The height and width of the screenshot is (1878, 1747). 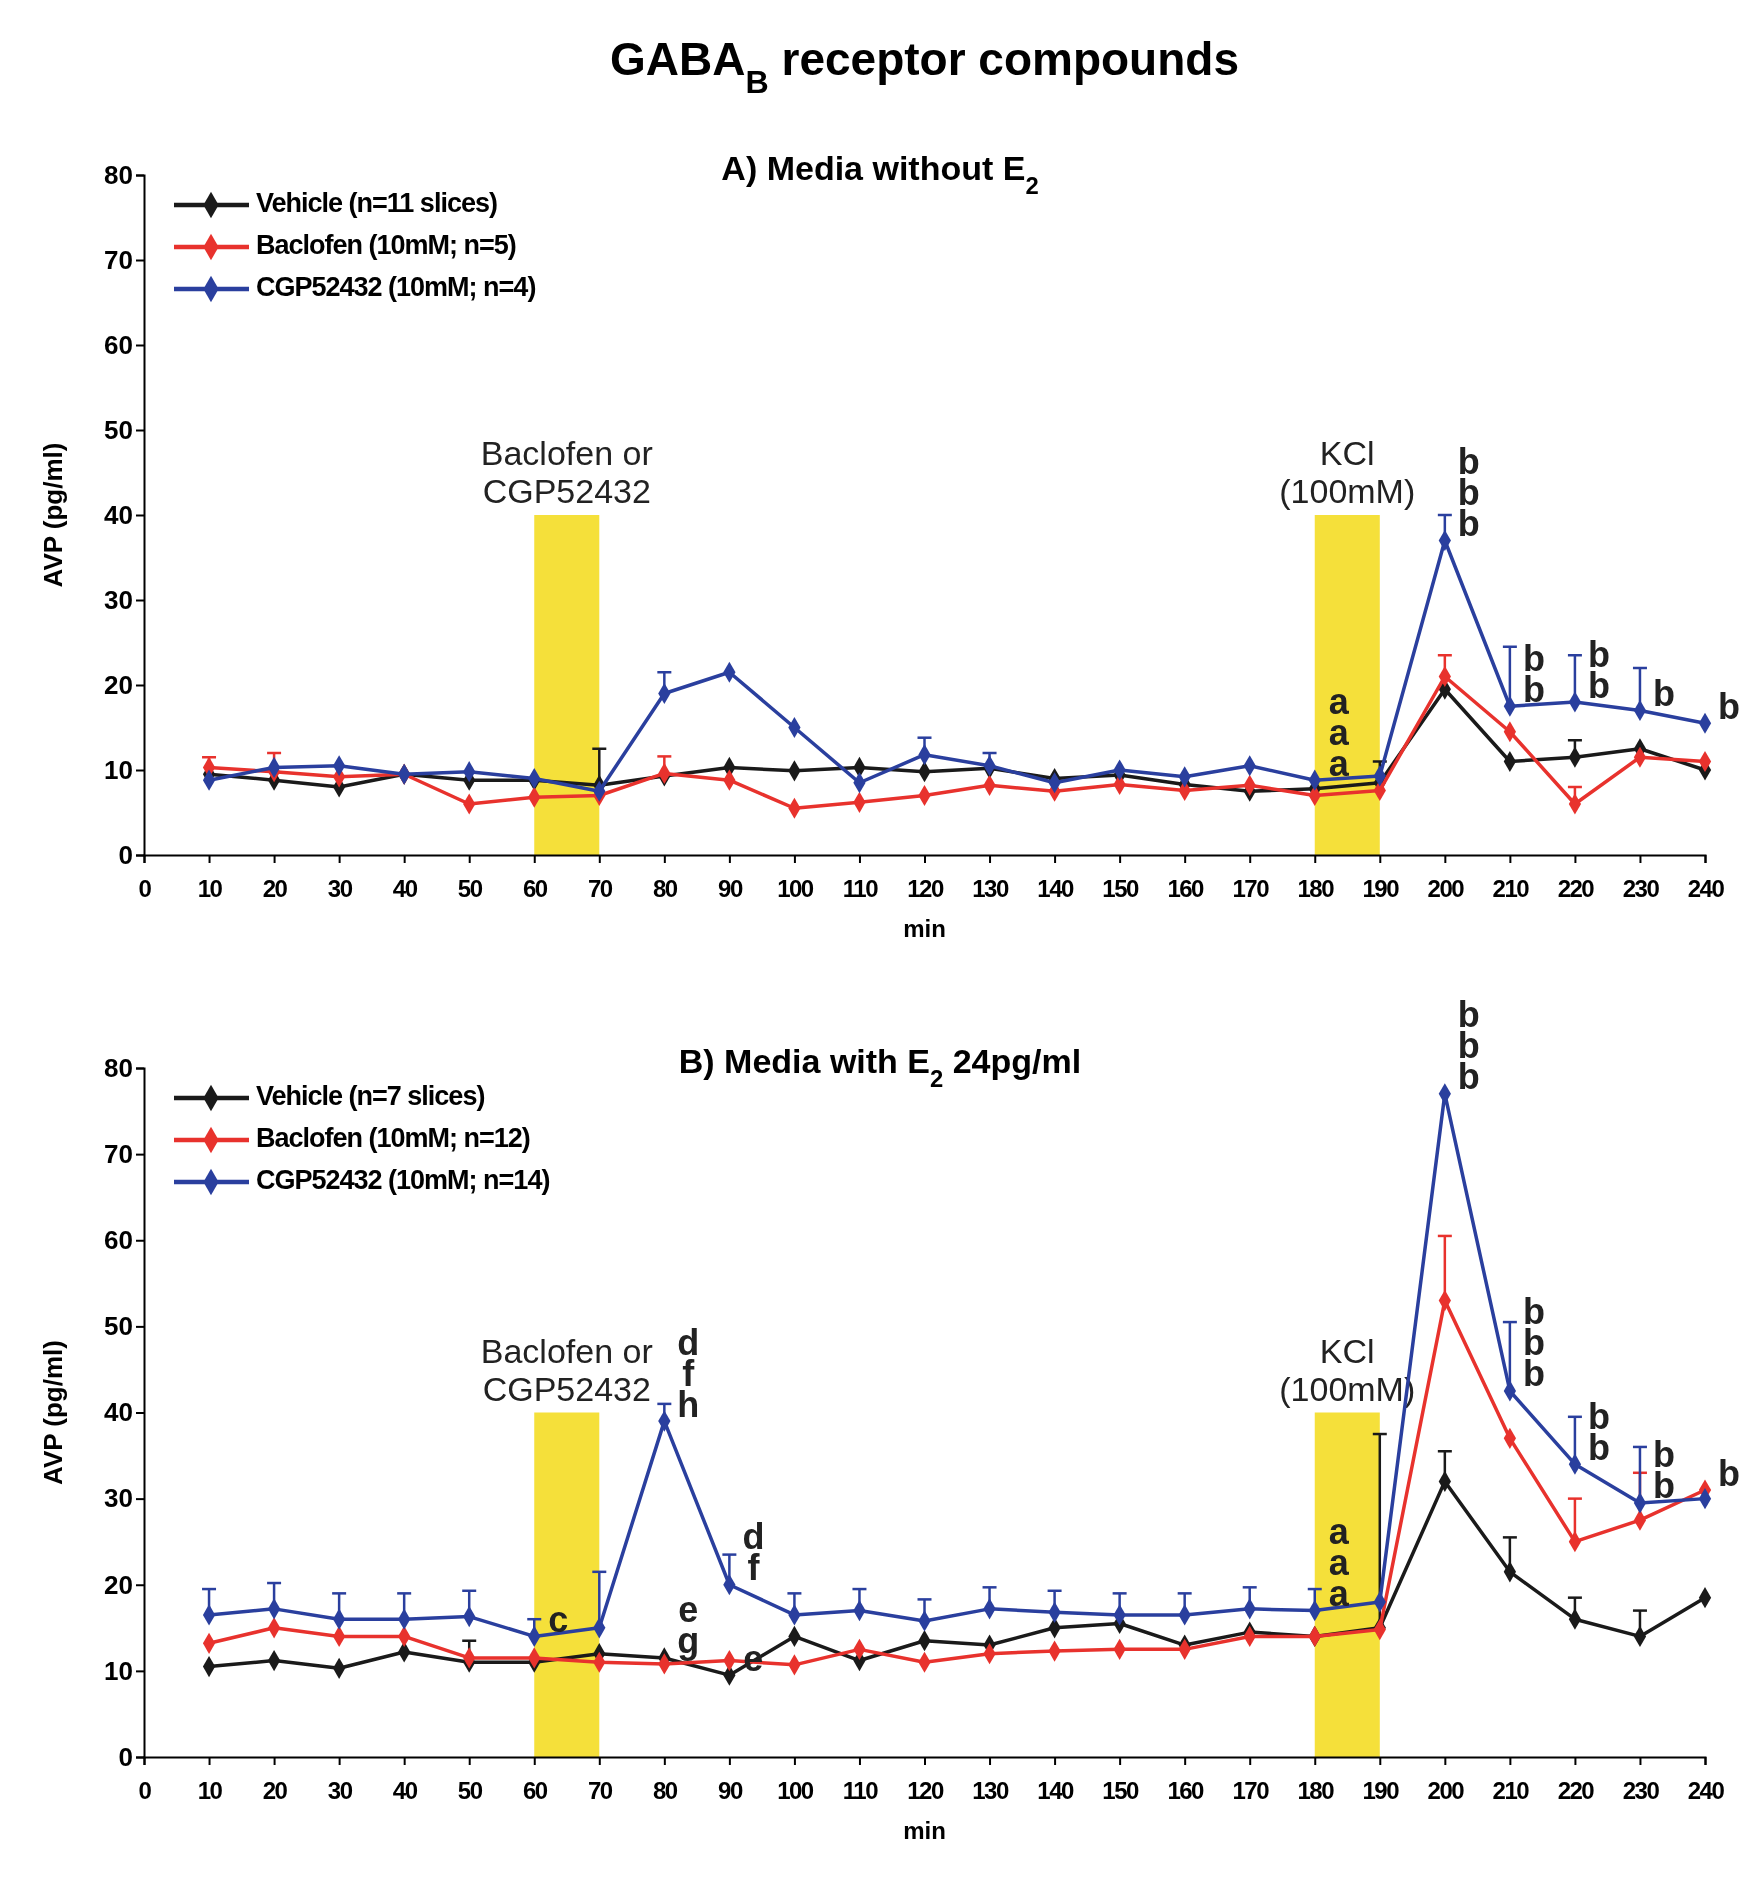 What do you see at coordinates (880, 1067) in the screenshot?
I see `chart-title: B) Media with E$_{2}$ 24pg/ml` at bounding box center [880, 1067].